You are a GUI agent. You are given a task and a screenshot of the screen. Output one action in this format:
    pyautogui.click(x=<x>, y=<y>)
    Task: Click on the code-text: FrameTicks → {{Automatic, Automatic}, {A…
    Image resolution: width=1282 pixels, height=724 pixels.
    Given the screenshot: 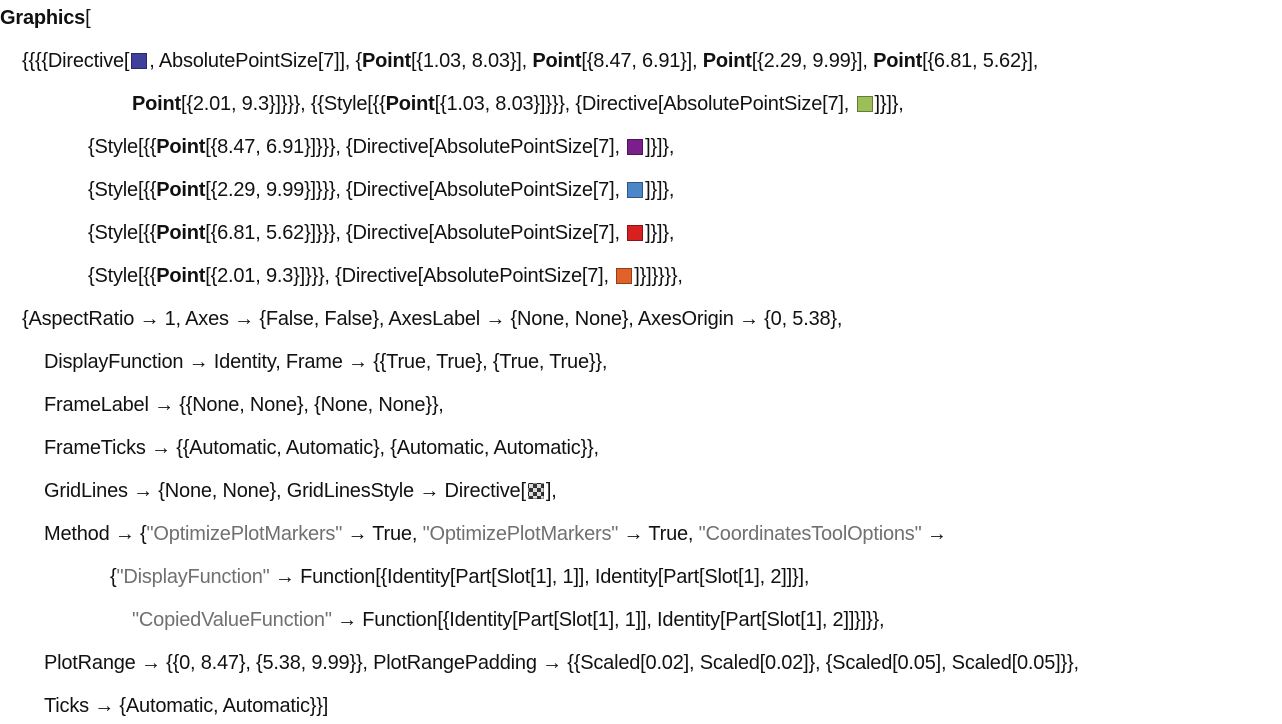 What is the action you would take?
    pyautogui.click(x=321, y=448)
    